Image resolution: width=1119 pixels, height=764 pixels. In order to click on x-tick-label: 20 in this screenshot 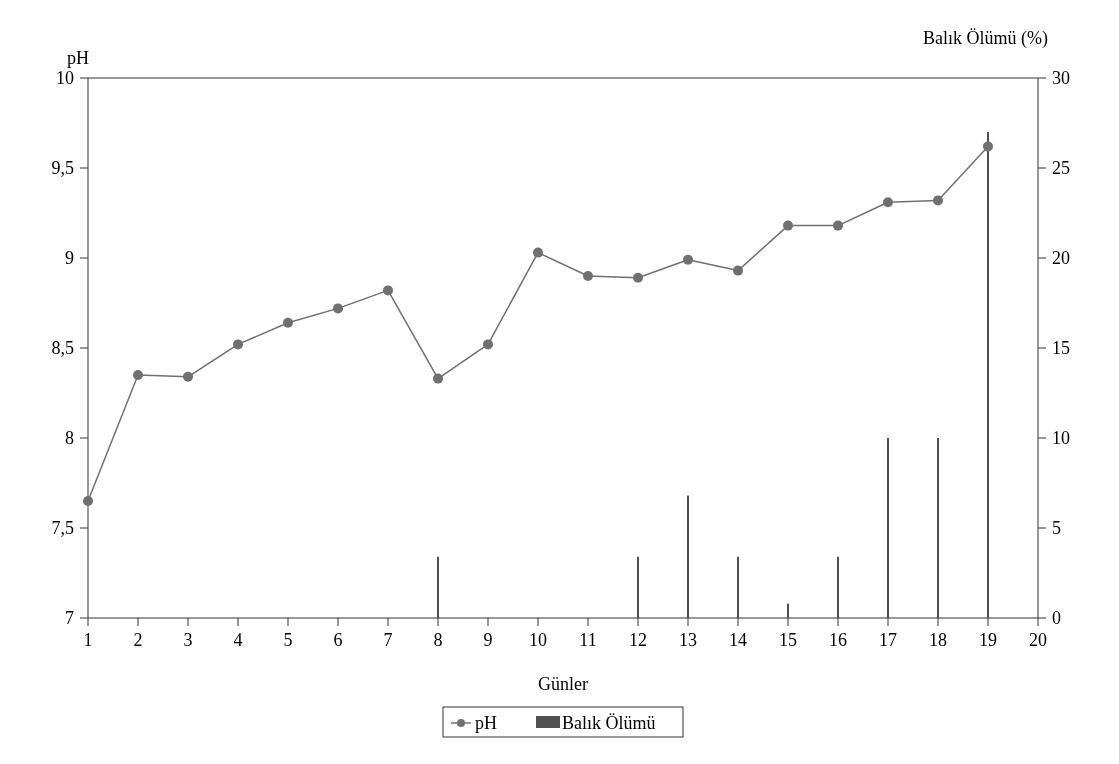, I will do `click(1038, 640)`.